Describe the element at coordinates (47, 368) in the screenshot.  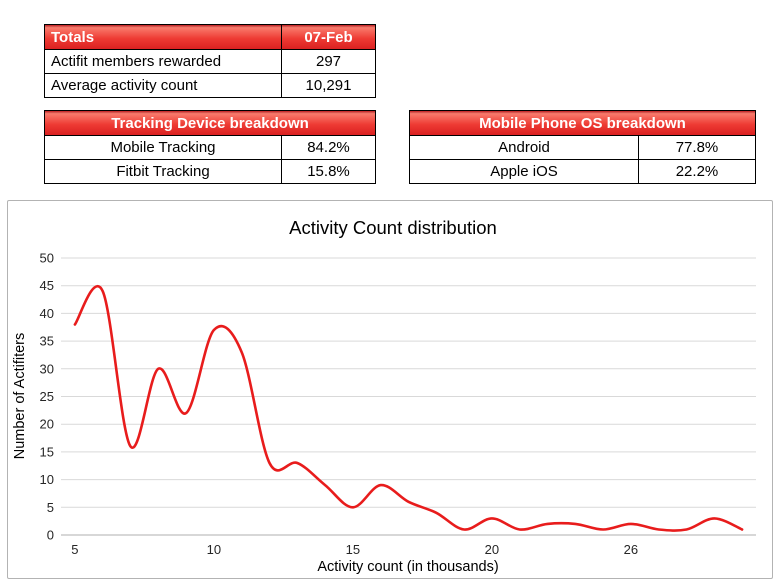
I see `y-tick-label: 30` at that location.